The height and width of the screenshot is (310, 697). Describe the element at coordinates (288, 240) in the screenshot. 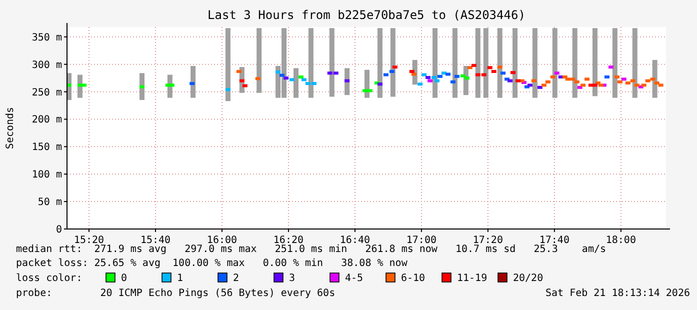

I see `x-tick-label: 16:20` at that location.